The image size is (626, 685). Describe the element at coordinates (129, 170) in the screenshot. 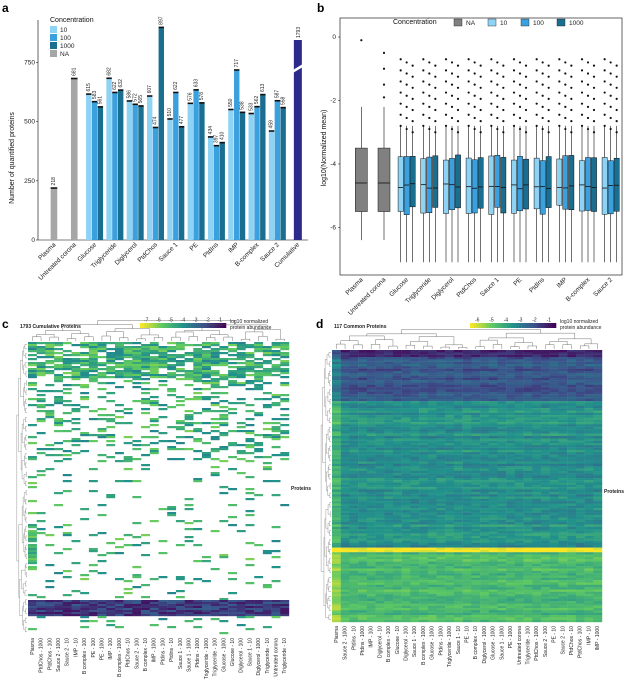

I see `a-bar` at that location.